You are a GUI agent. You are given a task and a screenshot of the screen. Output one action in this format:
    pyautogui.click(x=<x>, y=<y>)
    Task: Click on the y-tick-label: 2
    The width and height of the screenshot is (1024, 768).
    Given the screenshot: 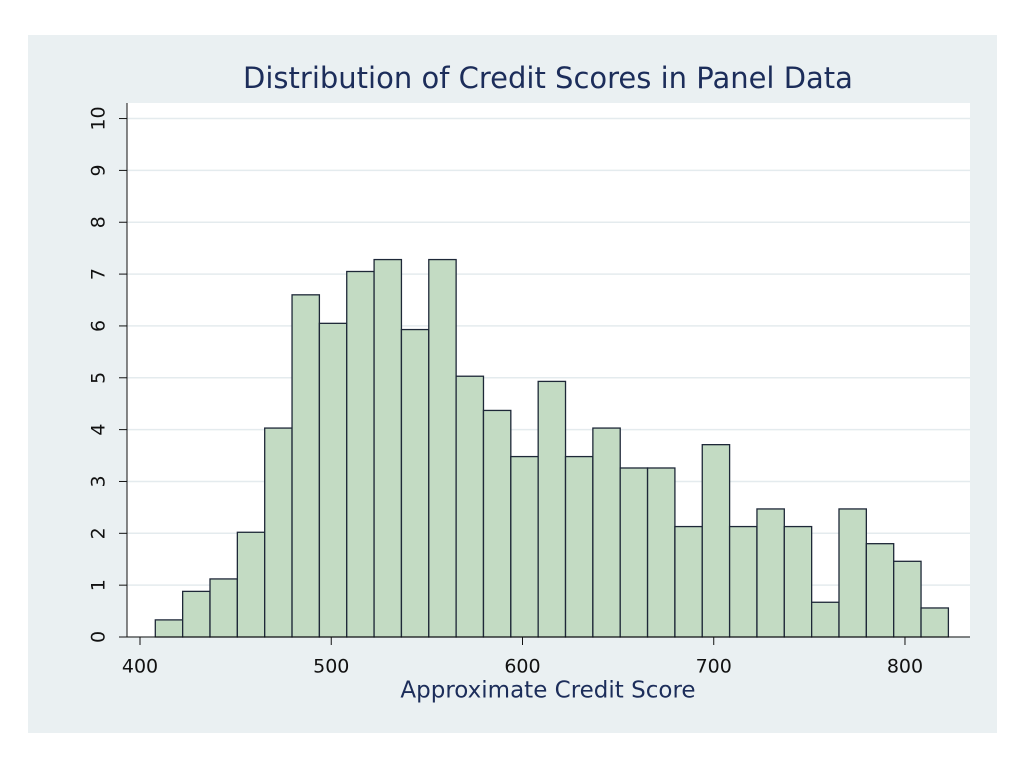 What is the action you would take?
    pyautogui.click(x=99, y=533)
    